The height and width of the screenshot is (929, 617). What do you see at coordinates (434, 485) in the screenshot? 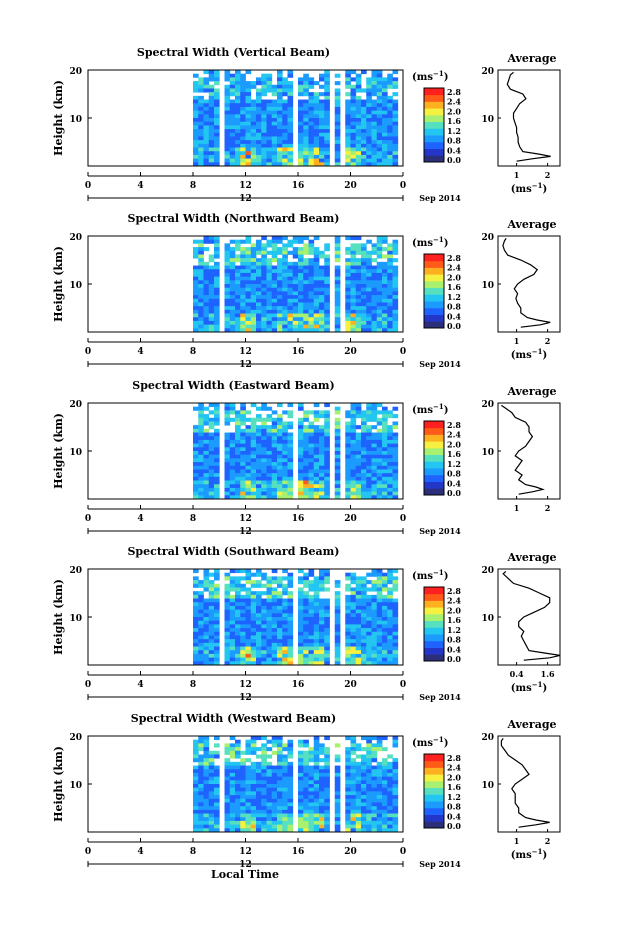
I see `colorbar-swatch` at bounding box center [434, 485].